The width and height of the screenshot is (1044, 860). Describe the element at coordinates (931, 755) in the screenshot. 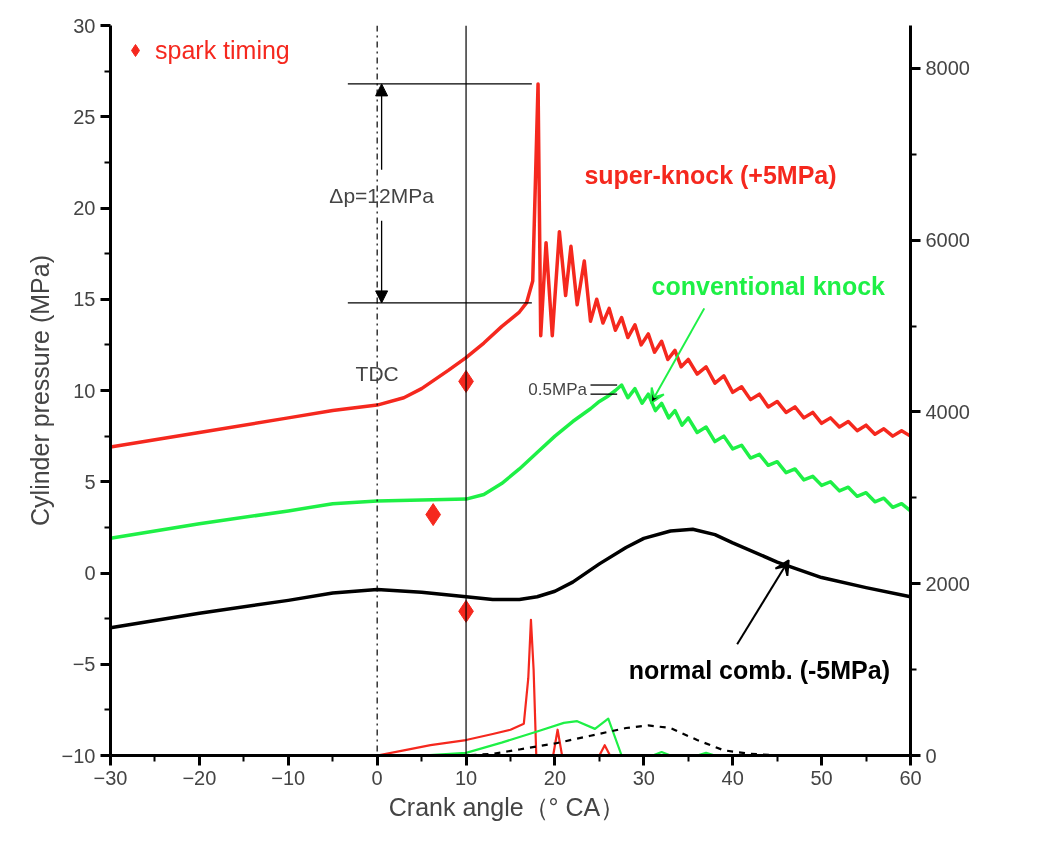

I see `y2-tick-label: 0` at that location.